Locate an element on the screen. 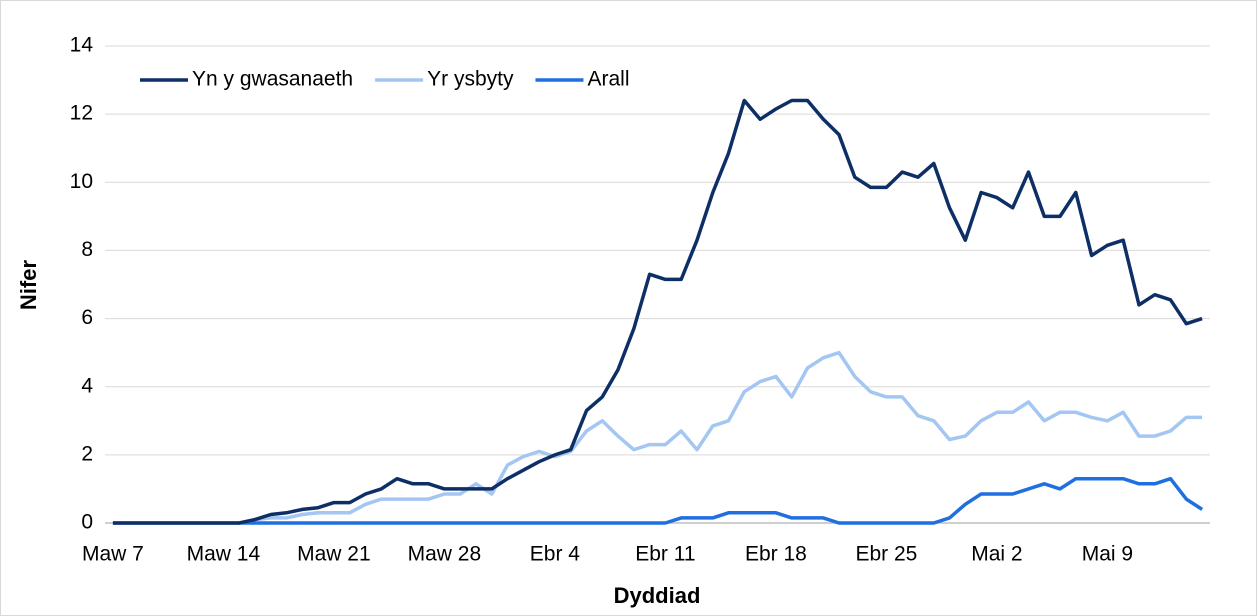 This screenshot has height=616, width=1257. x-tick-label: Ebr 18 is located at coordinates (776, 554).